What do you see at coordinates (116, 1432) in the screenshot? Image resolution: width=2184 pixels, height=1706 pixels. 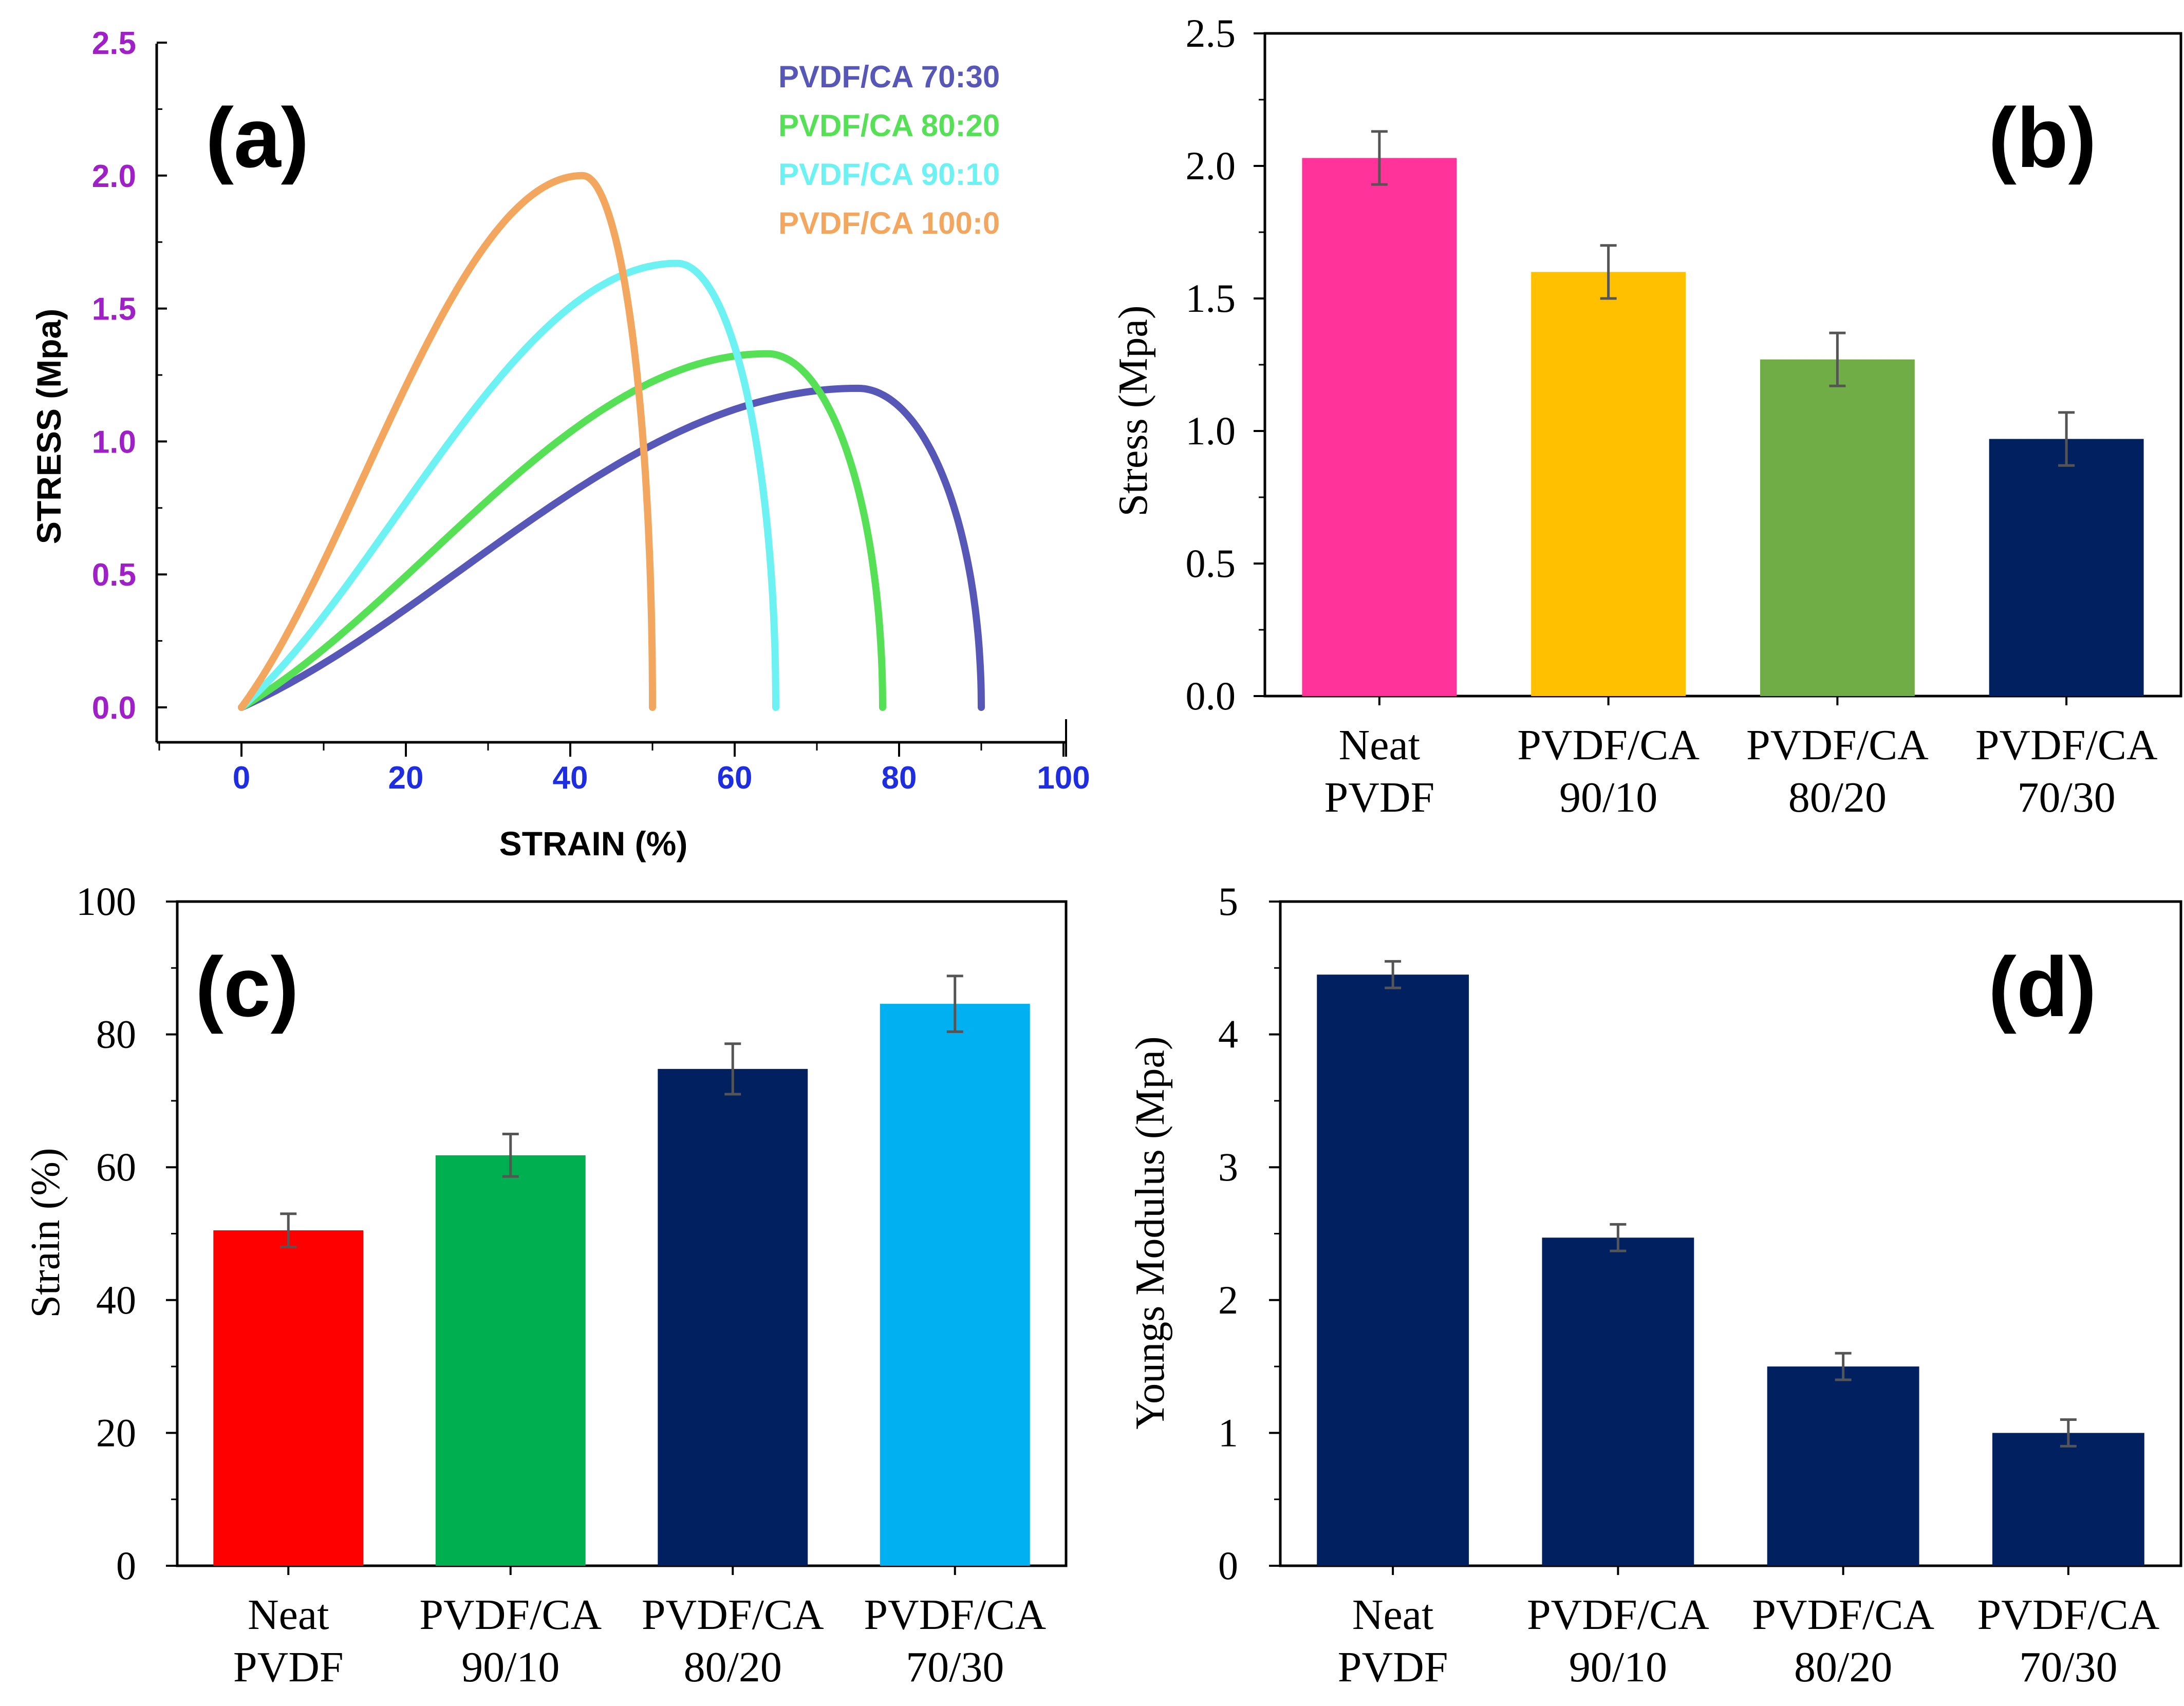 I see `panel-c-y-tick-label: 20` at bounding box center [116, 1432].